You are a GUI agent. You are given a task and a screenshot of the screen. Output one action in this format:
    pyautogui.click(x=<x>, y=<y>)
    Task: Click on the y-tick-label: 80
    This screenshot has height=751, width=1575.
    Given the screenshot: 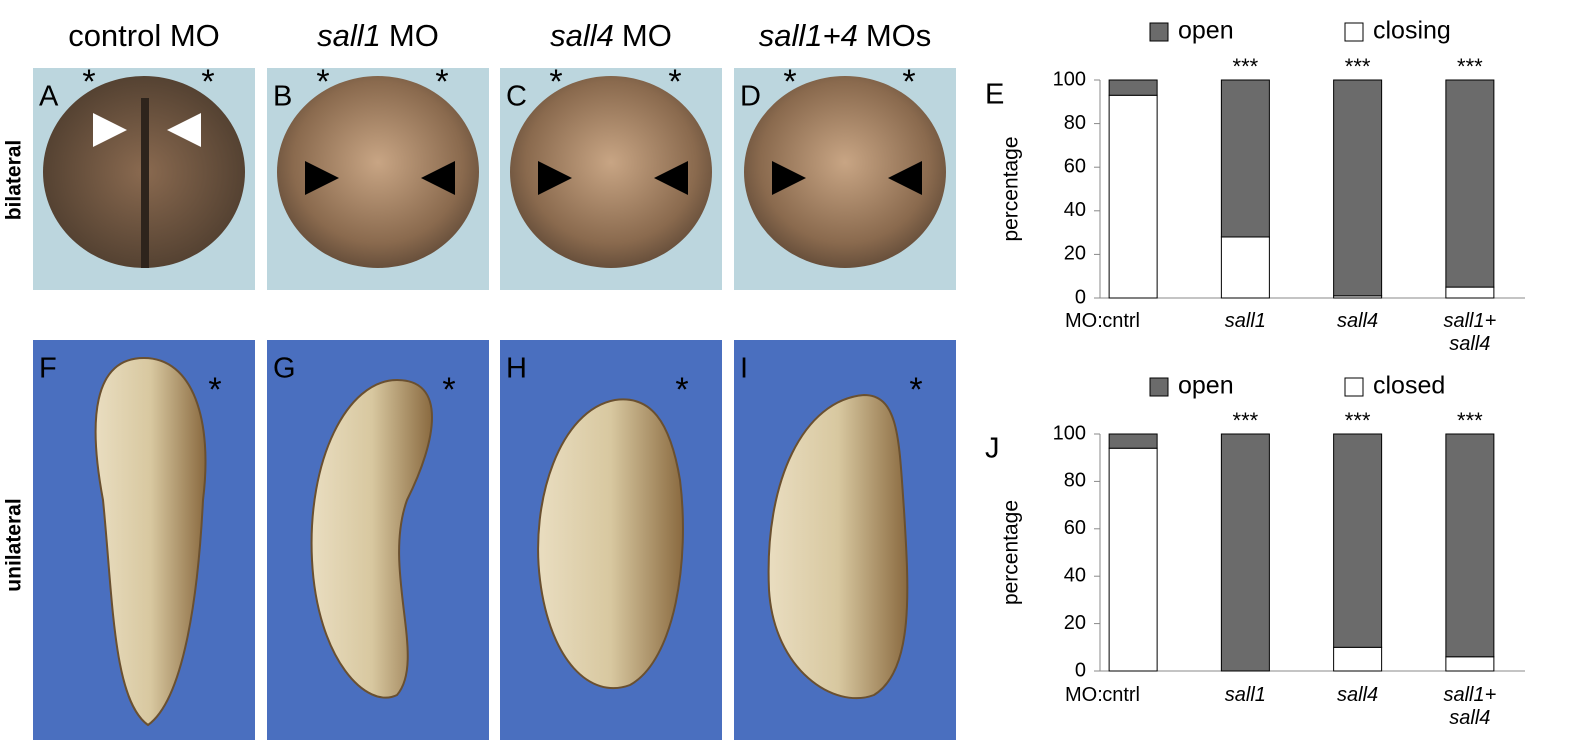 What is the action you would take?
    pyautogui.click(x=1075, y=481)
    